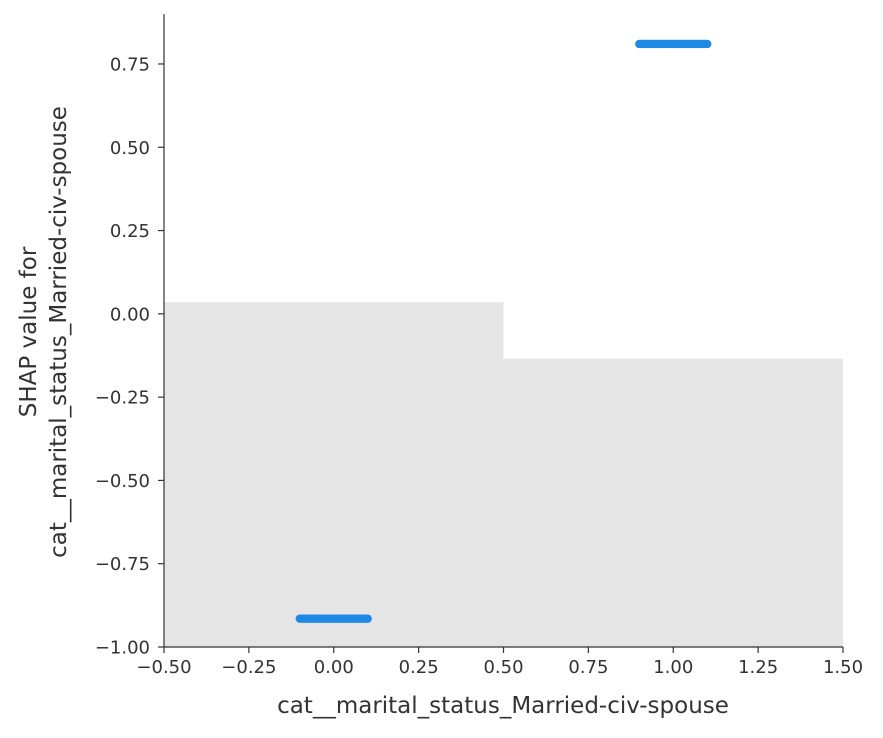 Image resolution: width=883 pixels, height=738 pixels. I want to click on x-tick-label: 1.25, so click(758, 667).